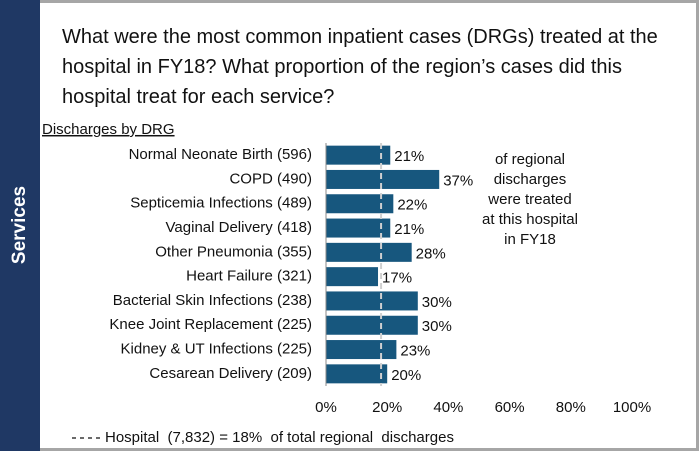  What do you see at coordinates (448, 407) in the screenshot?
I see `x-tick-label: 40%` at bounding box center [448, 407].